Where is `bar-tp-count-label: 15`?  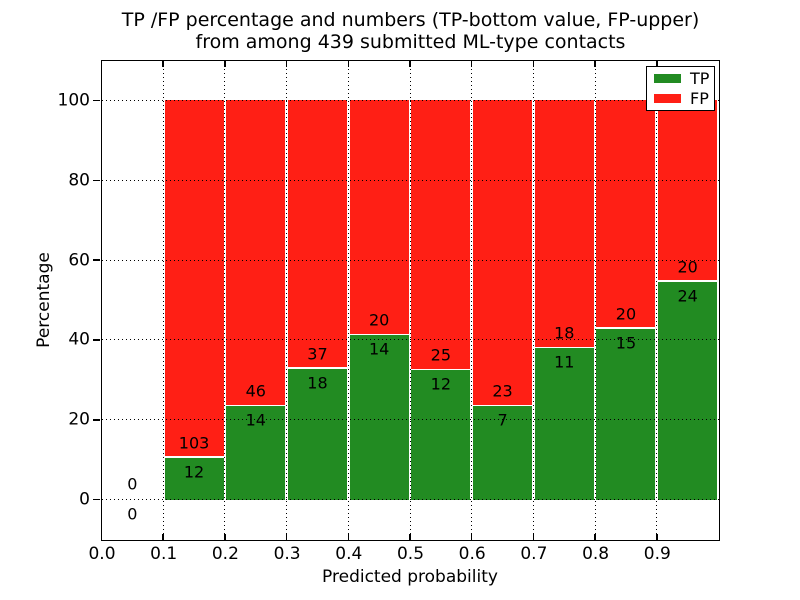
bar-tp-count-label: 15 is located at coordinates (626, 342).